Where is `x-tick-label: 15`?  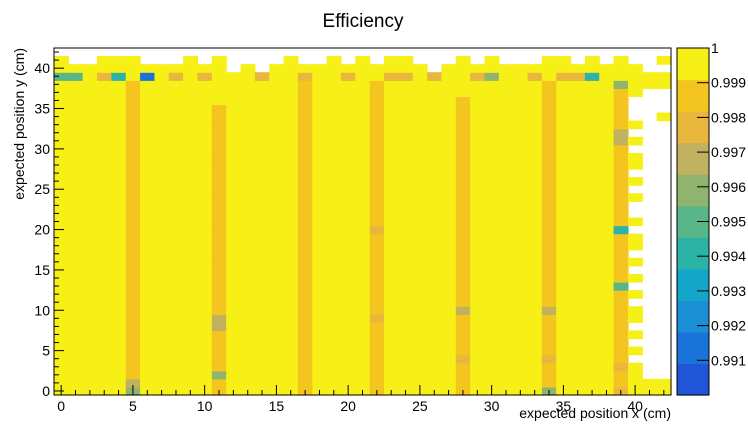 x-tick-label: 15 is located at coordinates (277, 406).